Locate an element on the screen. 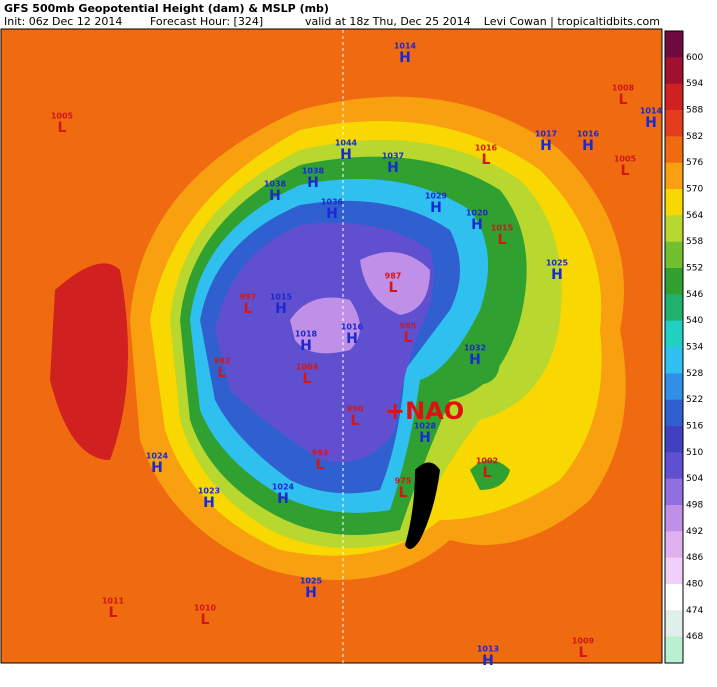 The image size is (717, 687). colorbar-label: 558 is located at coordinates (694, 242).